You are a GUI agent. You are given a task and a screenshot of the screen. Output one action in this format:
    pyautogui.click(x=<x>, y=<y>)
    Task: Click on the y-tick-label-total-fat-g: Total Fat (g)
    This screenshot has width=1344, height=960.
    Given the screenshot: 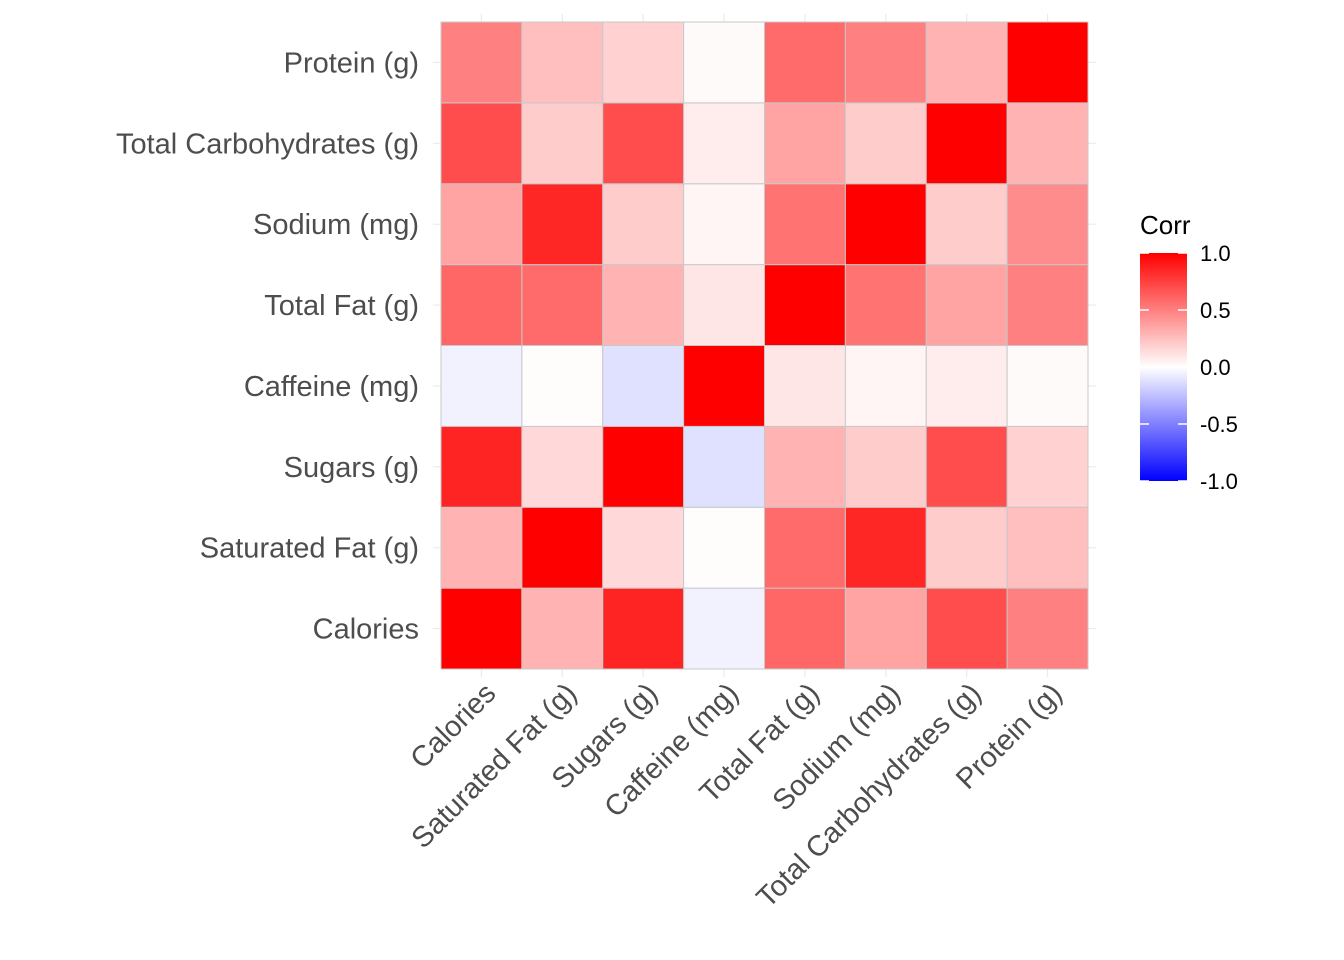 What is the action you would take?
    pyautogui.click(x=341, y=306)
    